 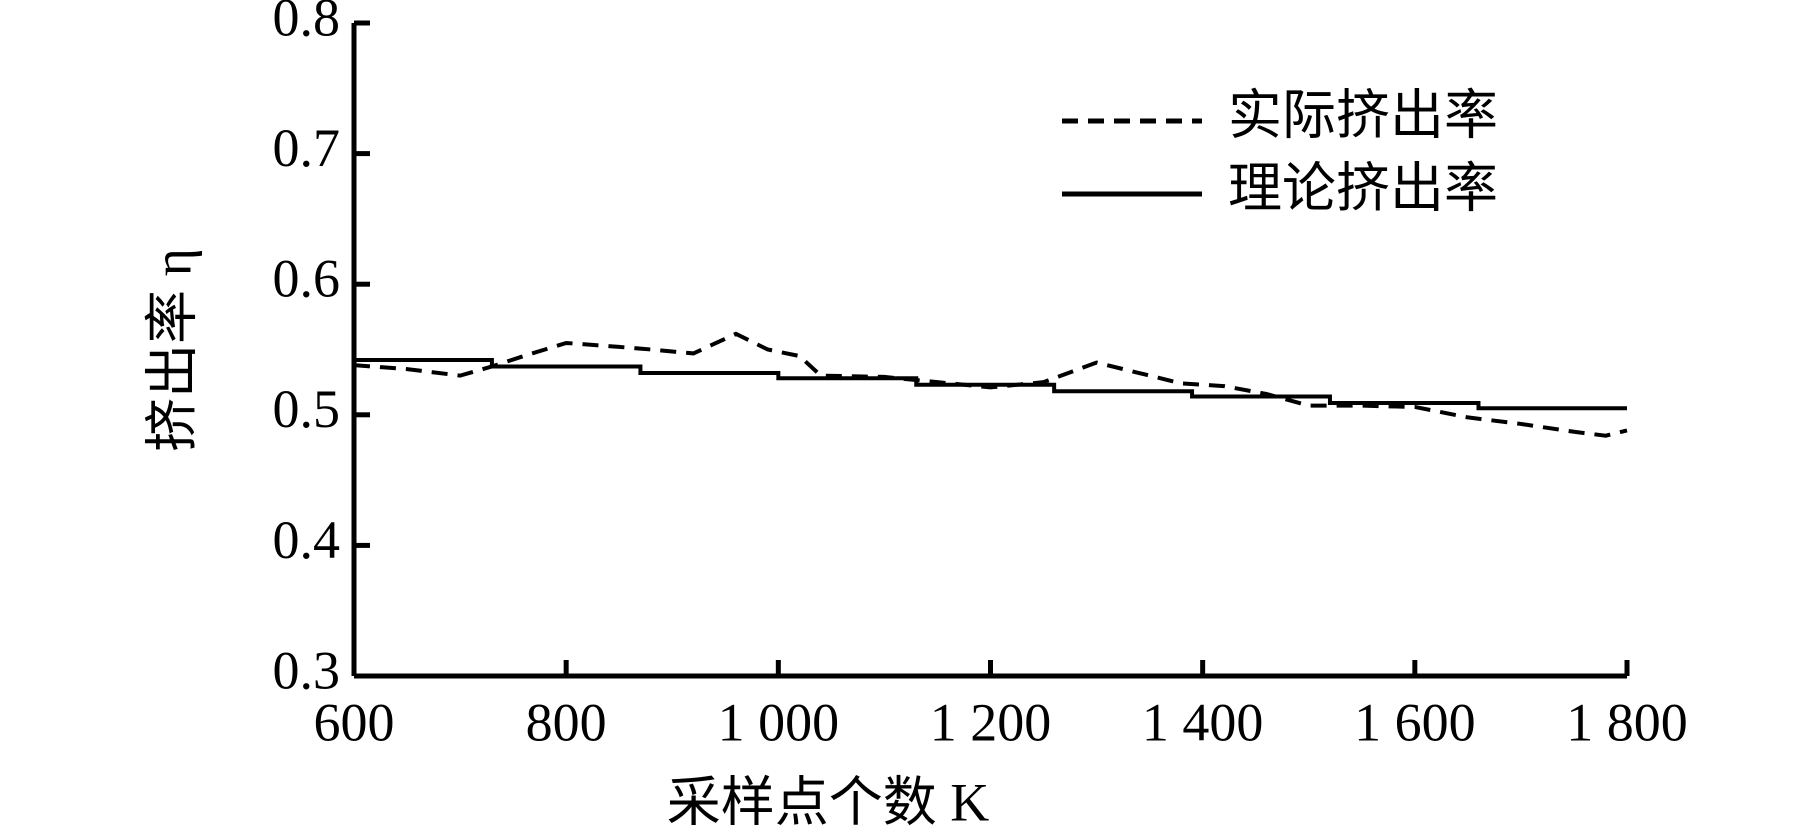 What do you see at coordinates (307, 279) in the screenshot?
I see `y-tick-label: 0.6` at bounding box center [307, 279].